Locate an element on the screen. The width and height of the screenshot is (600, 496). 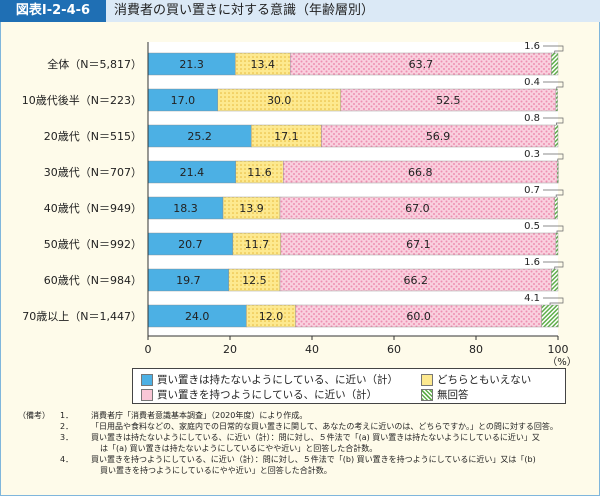
note-head: （備考） is located at coordinates (34, 415).